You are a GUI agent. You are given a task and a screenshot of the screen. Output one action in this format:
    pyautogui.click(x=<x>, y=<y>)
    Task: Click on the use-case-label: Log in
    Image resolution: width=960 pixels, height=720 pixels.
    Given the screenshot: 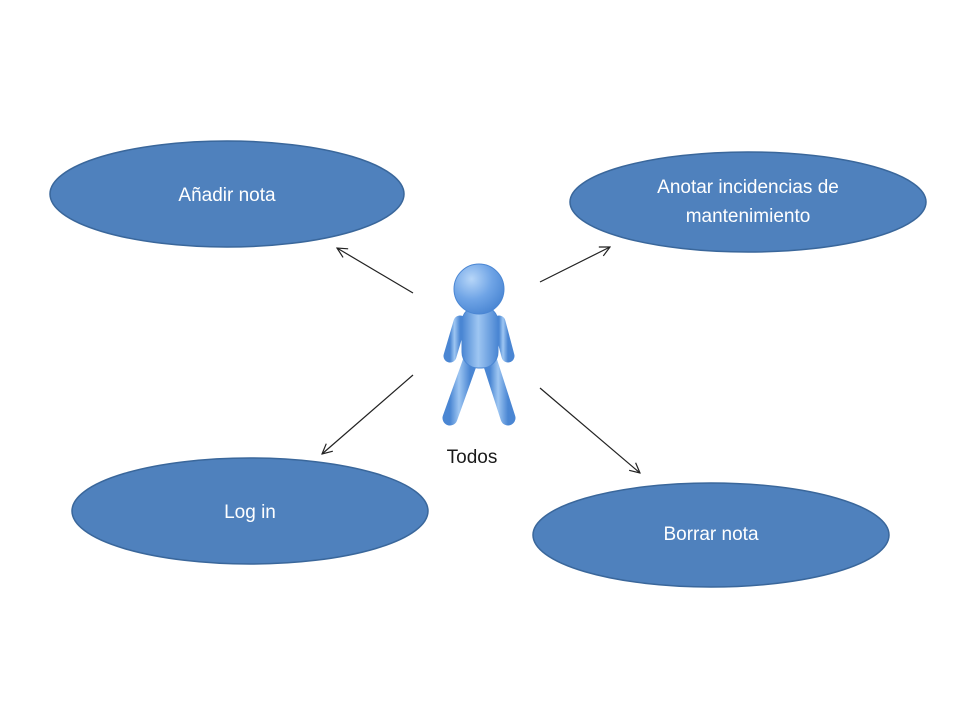 What is the action you would take?
    pyautogui.click(x=250, y=512)
    